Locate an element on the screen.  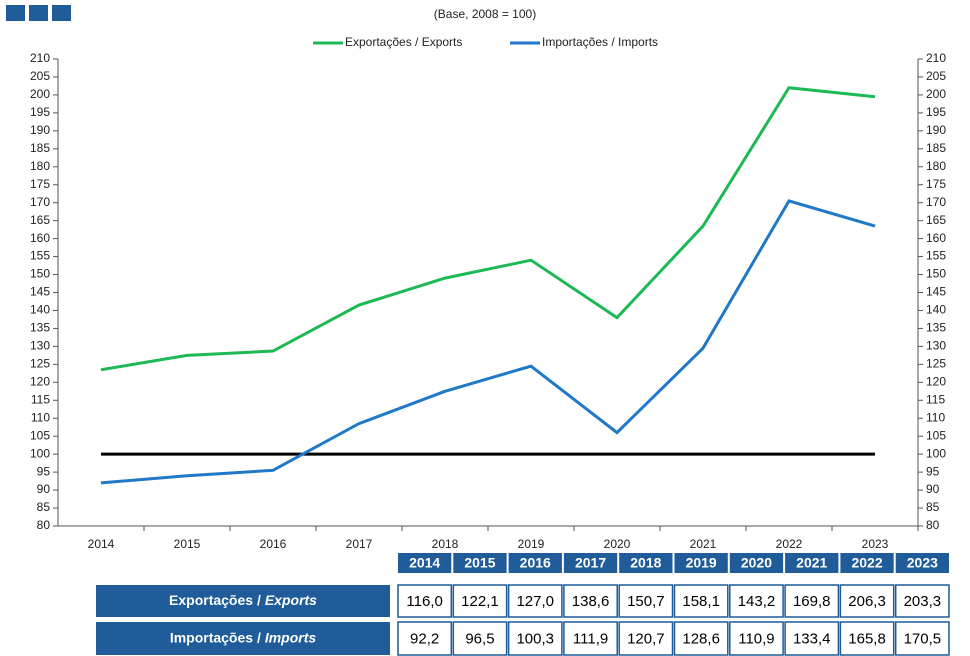
y-tick-label: 135 is located at coordinates (40, 328).